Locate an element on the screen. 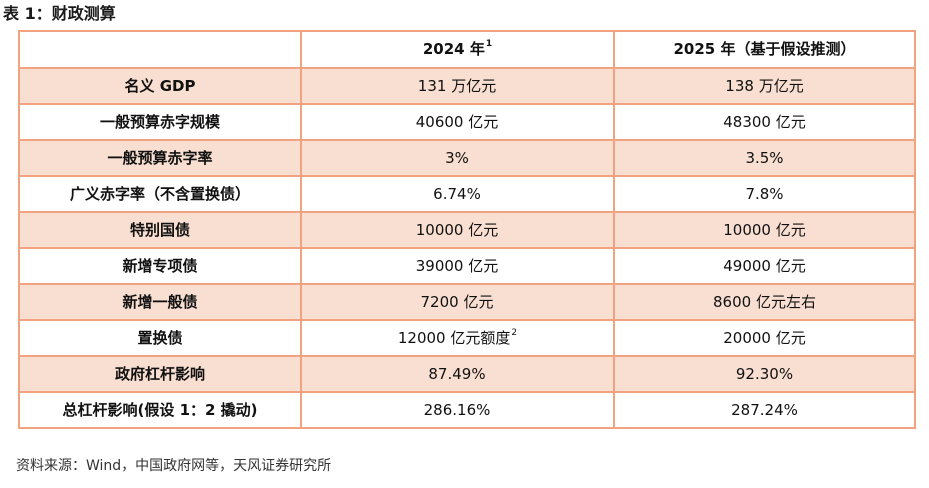 This screenshot has width=929, height=488. source-note: 资料来源：Wind，中国政府网等，天风证券研究所 is located at coordinates (174, 466).